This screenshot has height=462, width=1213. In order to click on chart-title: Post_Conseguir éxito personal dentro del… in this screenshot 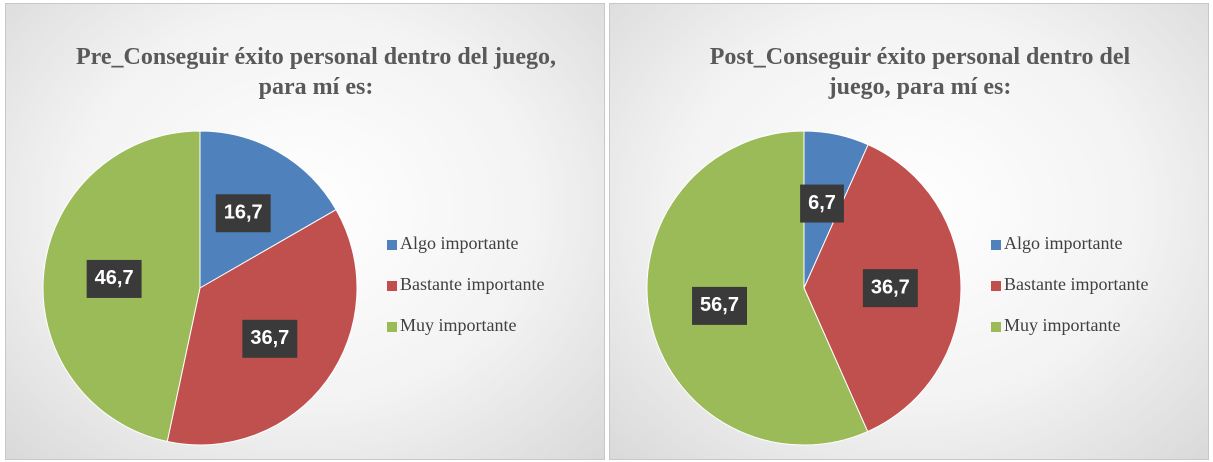, I will do `click(920, 72)`.